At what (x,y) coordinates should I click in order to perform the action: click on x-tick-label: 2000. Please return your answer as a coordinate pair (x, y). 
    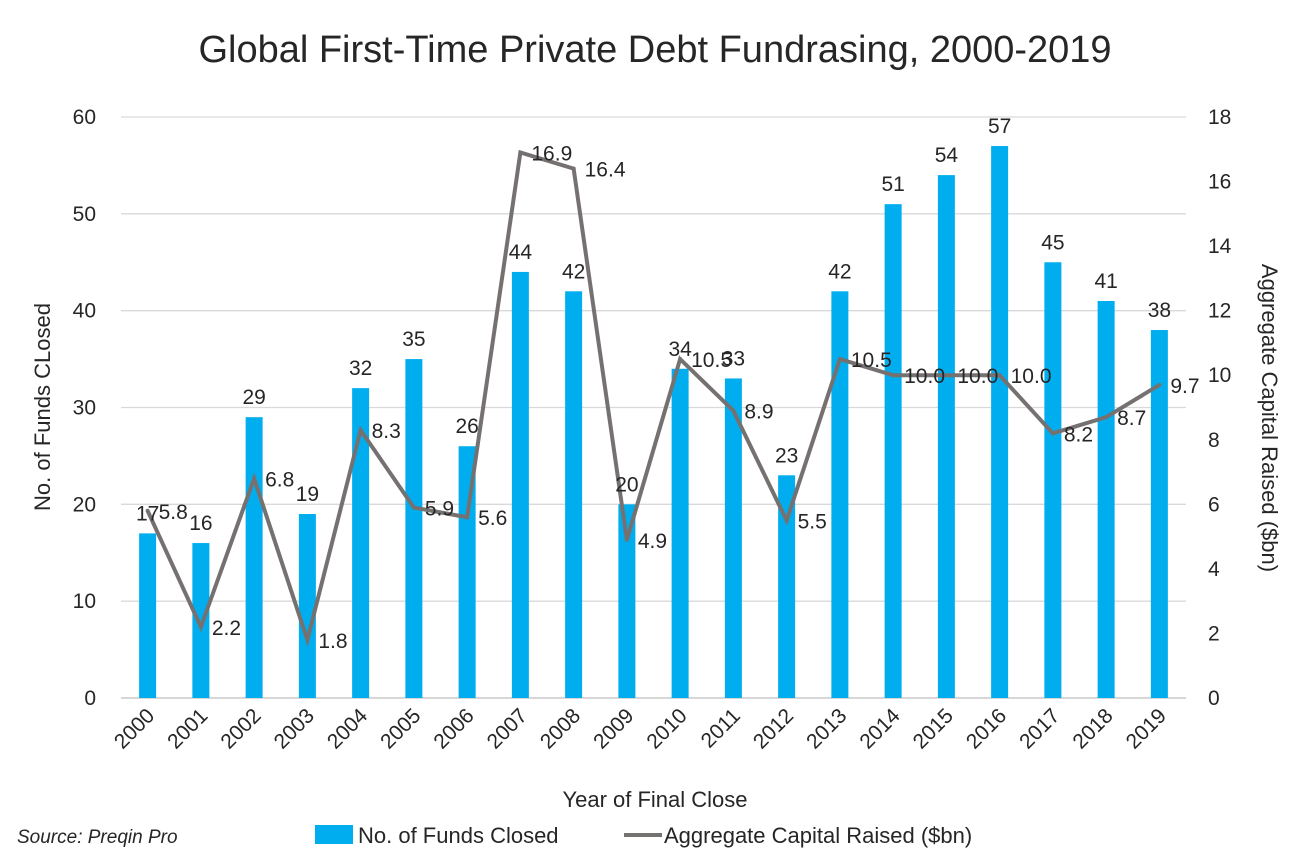
    Looking at the image, I should click on (134, 728).